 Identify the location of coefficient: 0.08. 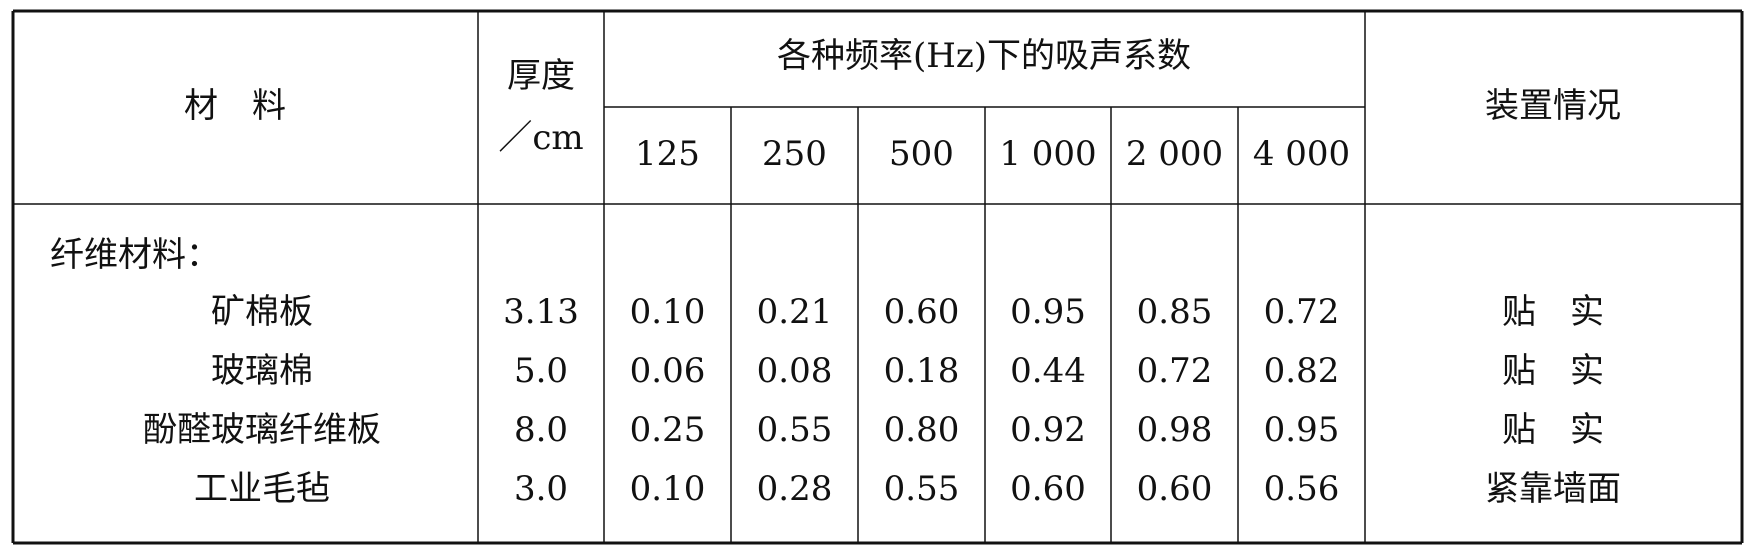
(795, 371).